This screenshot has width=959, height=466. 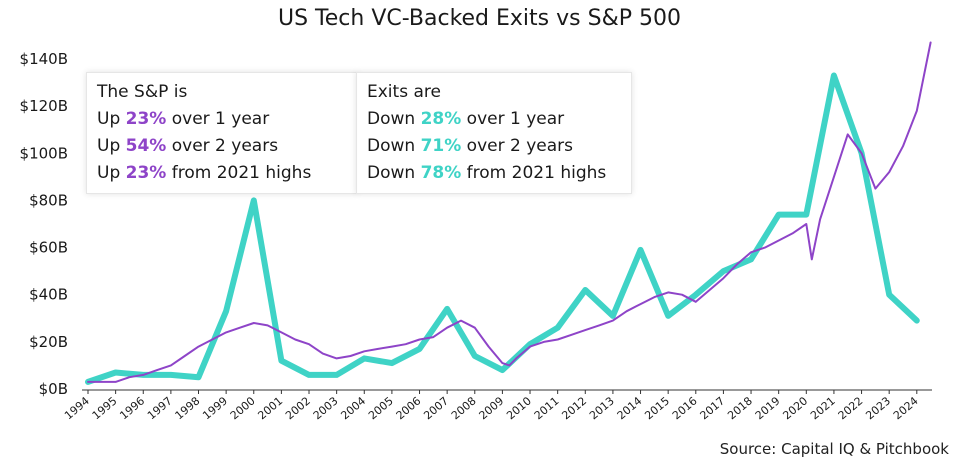 I want to click on x-tick-label: 2010, so click(x=519, y=408).